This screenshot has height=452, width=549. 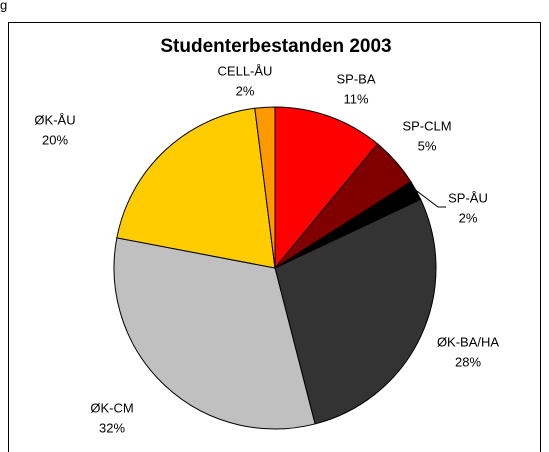 I want to click on caption: g, so click(x=3, y=6).